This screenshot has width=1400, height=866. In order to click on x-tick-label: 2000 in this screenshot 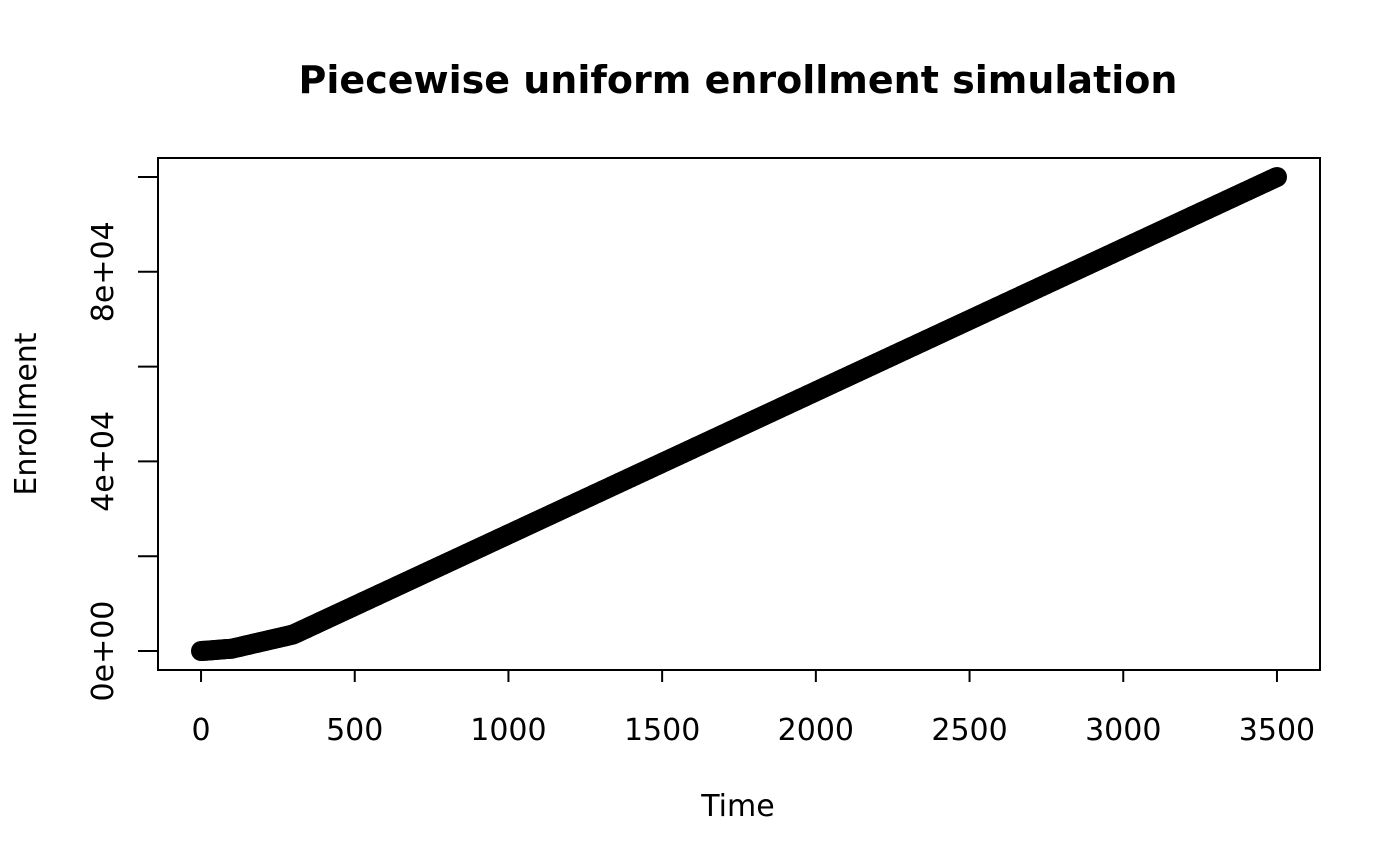, I will do `click(816, 730)`.